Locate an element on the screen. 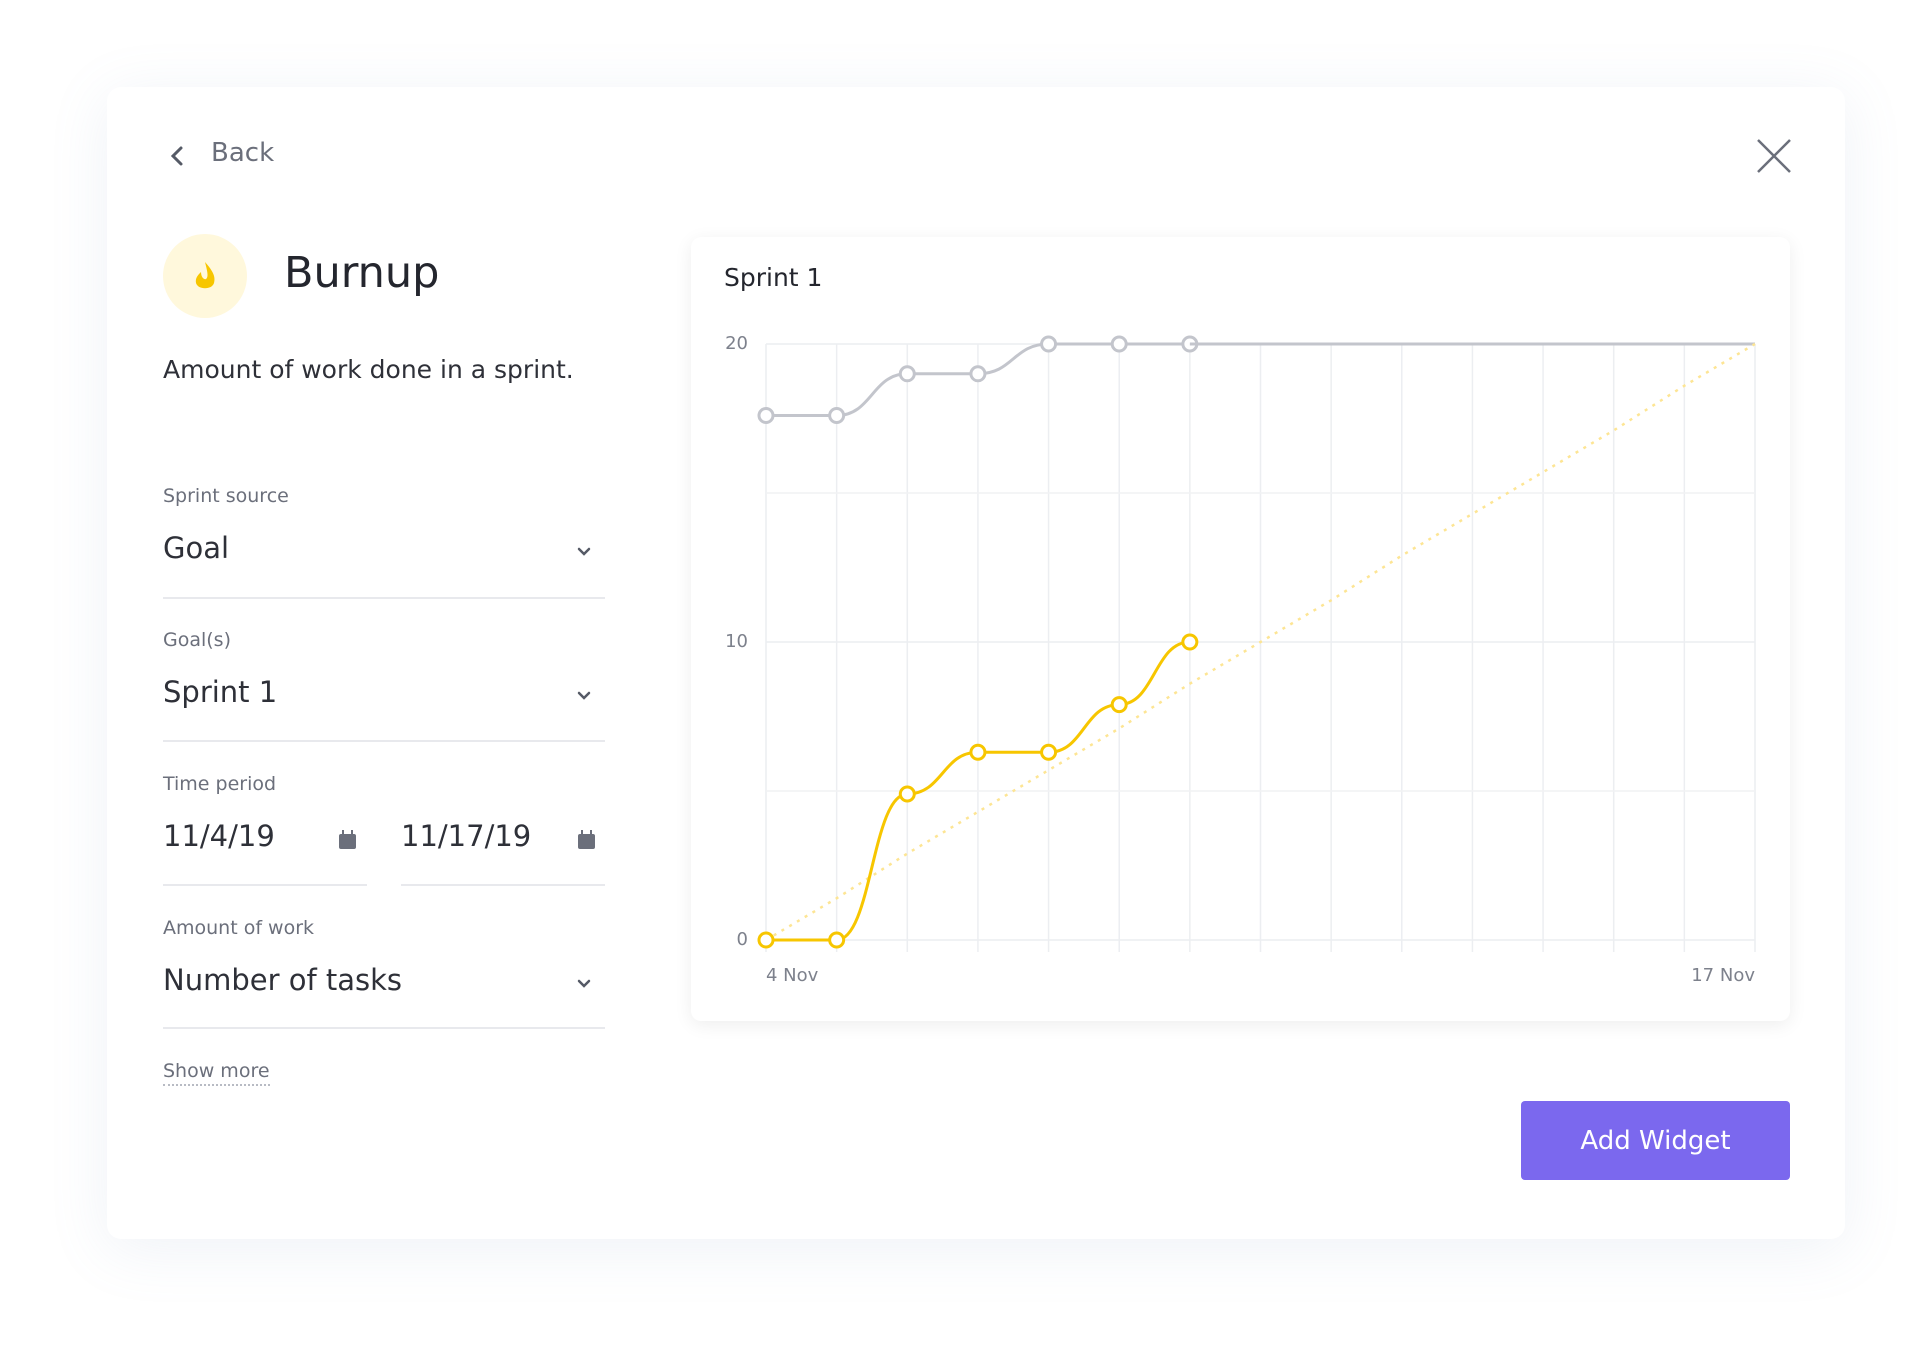 The height and width of the screenshot is (1354, 1932). field-value: Goal is located at coordinates (196, 548).